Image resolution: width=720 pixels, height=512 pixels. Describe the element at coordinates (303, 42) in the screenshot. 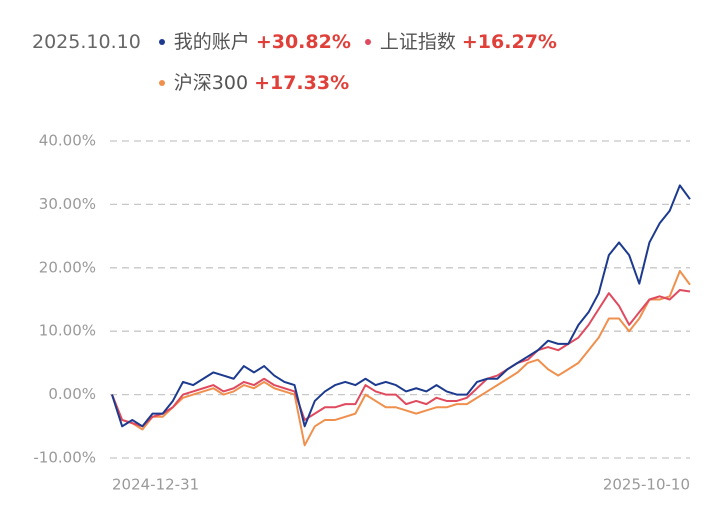

I see `legend-value: +30.82%` at that location.